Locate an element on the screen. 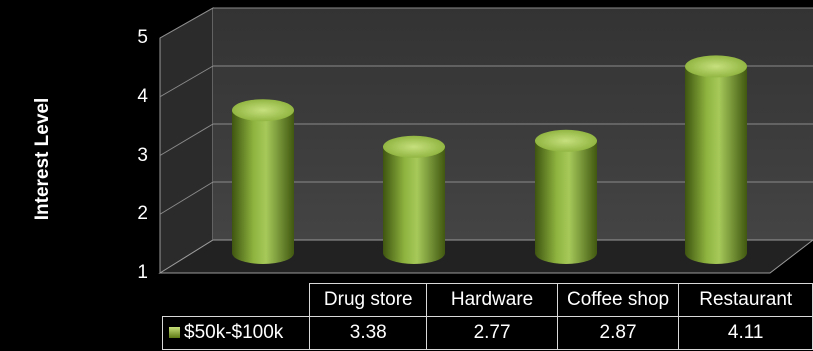 This screenshot has height=351, width=813. data-value: 2.87 is located at coordinates (618, 333).